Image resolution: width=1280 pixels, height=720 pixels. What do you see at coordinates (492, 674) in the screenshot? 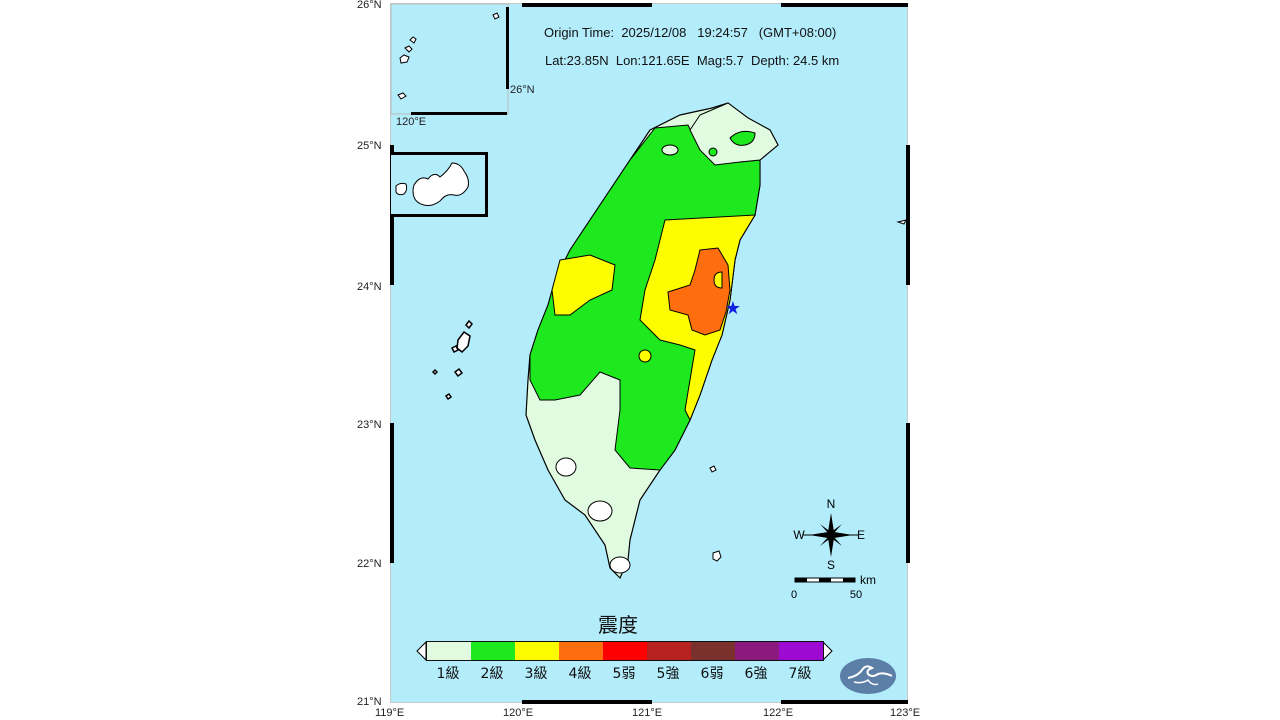
I see `legend-label: 2級` at bounding box center [492, 674].